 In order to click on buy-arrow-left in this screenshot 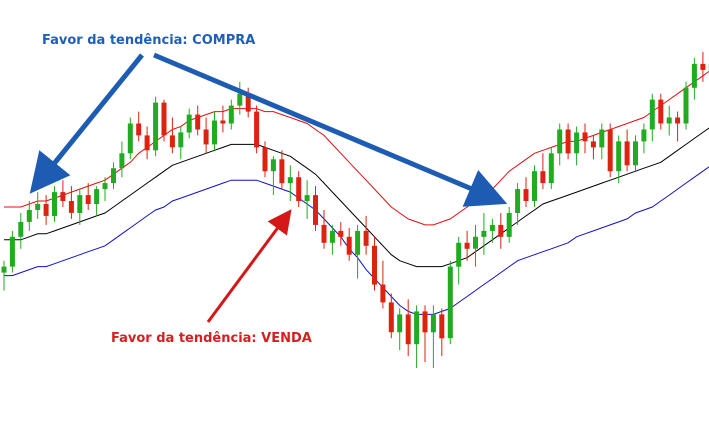, I will do `click(86, 123)`.